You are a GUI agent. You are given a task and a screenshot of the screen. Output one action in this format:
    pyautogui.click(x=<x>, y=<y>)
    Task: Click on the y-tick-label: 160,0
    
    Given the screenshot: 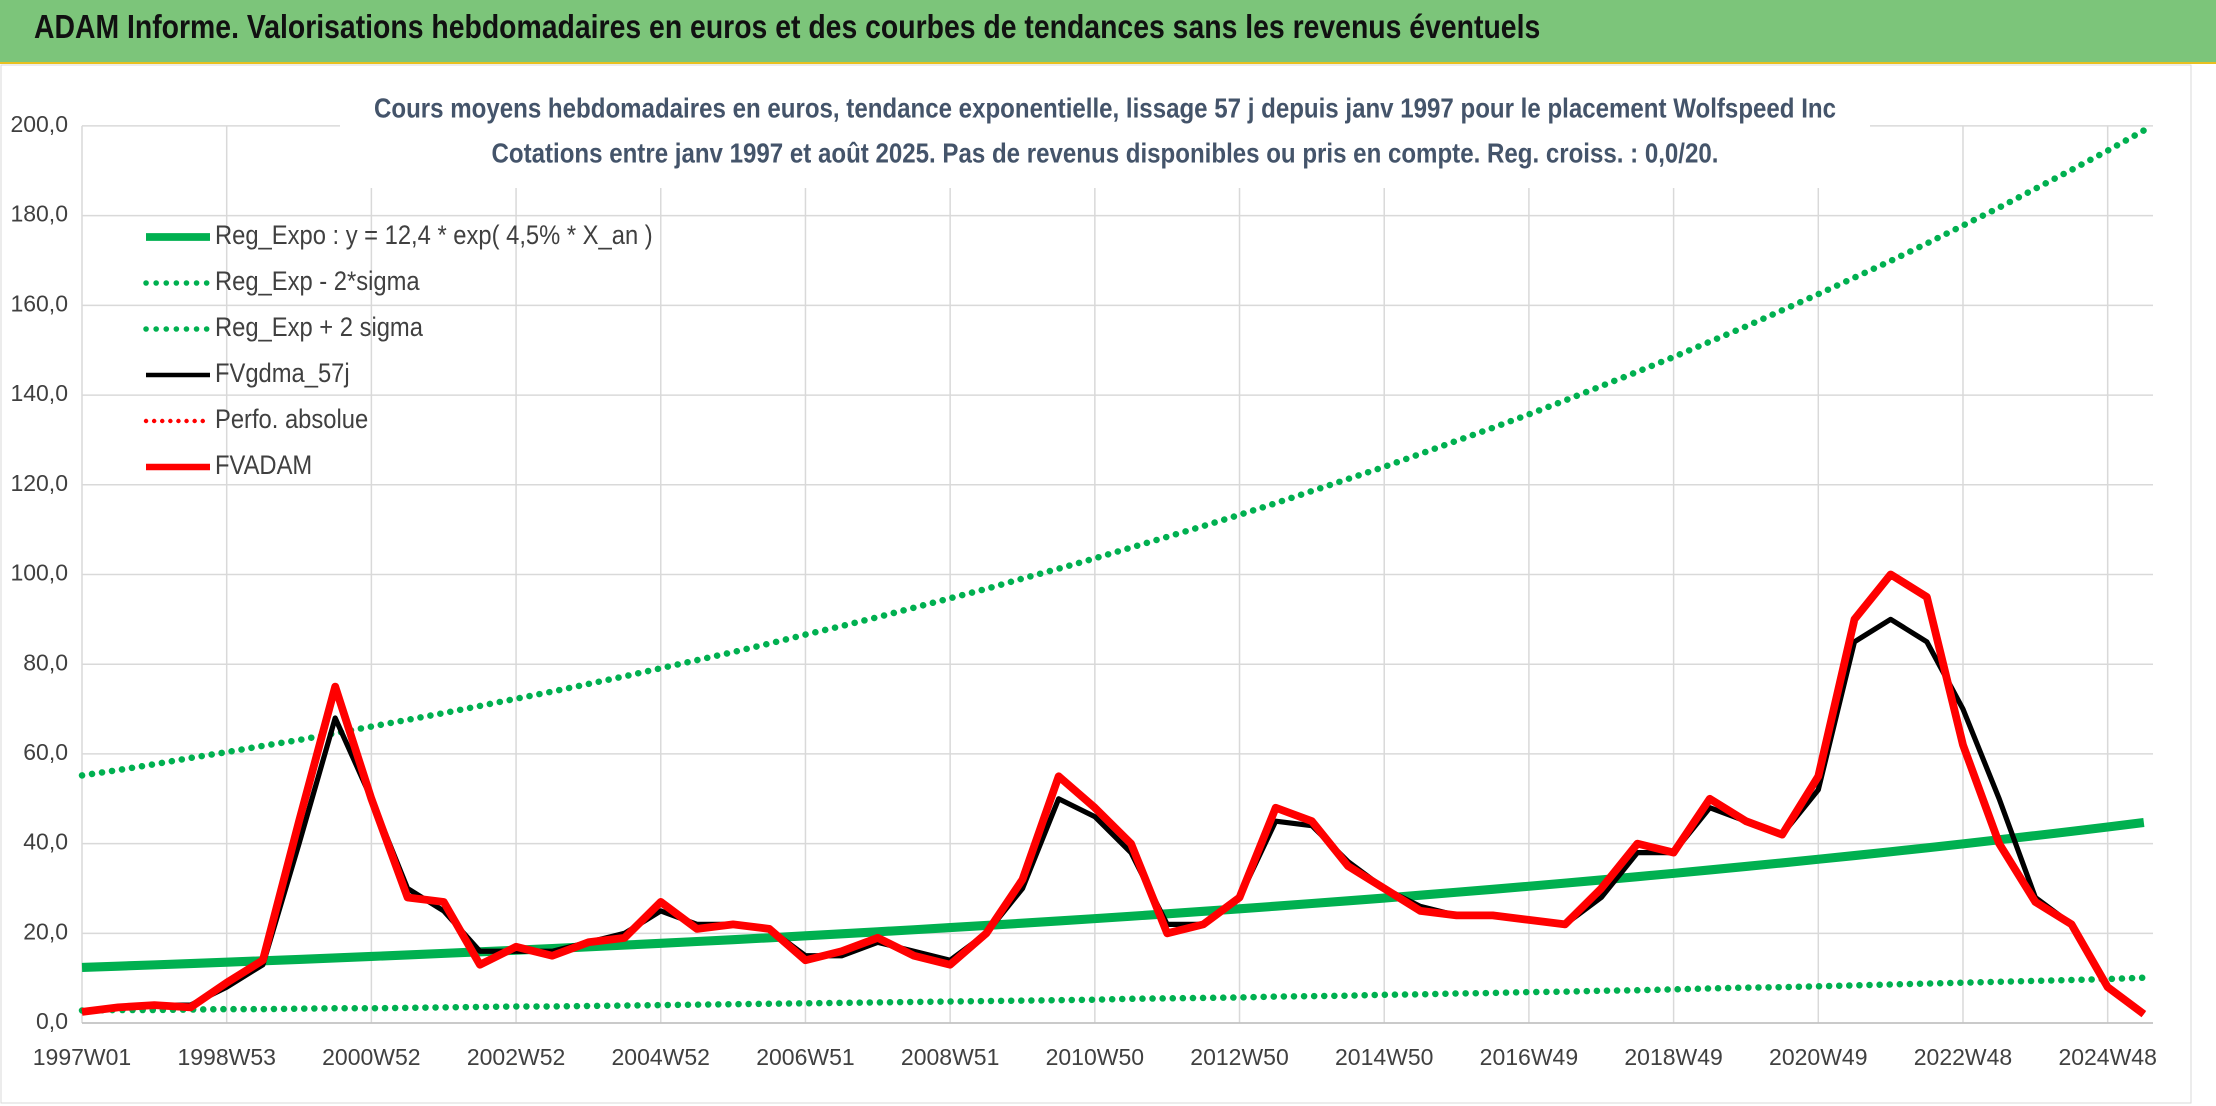 What is the action you would take?
    pyautogui.click(x=39, y=303)
    